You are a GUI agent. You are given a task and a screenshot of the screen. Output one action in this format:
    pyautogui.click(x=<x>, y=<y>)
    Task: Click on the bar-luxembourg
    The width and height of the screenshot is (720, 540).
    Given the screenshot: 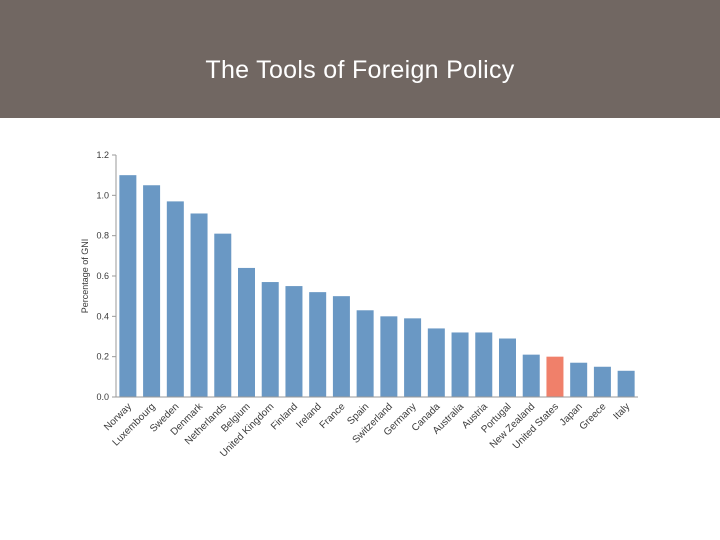 What is the action you would take?
    pyautogui.click(x=152, y=291)
    